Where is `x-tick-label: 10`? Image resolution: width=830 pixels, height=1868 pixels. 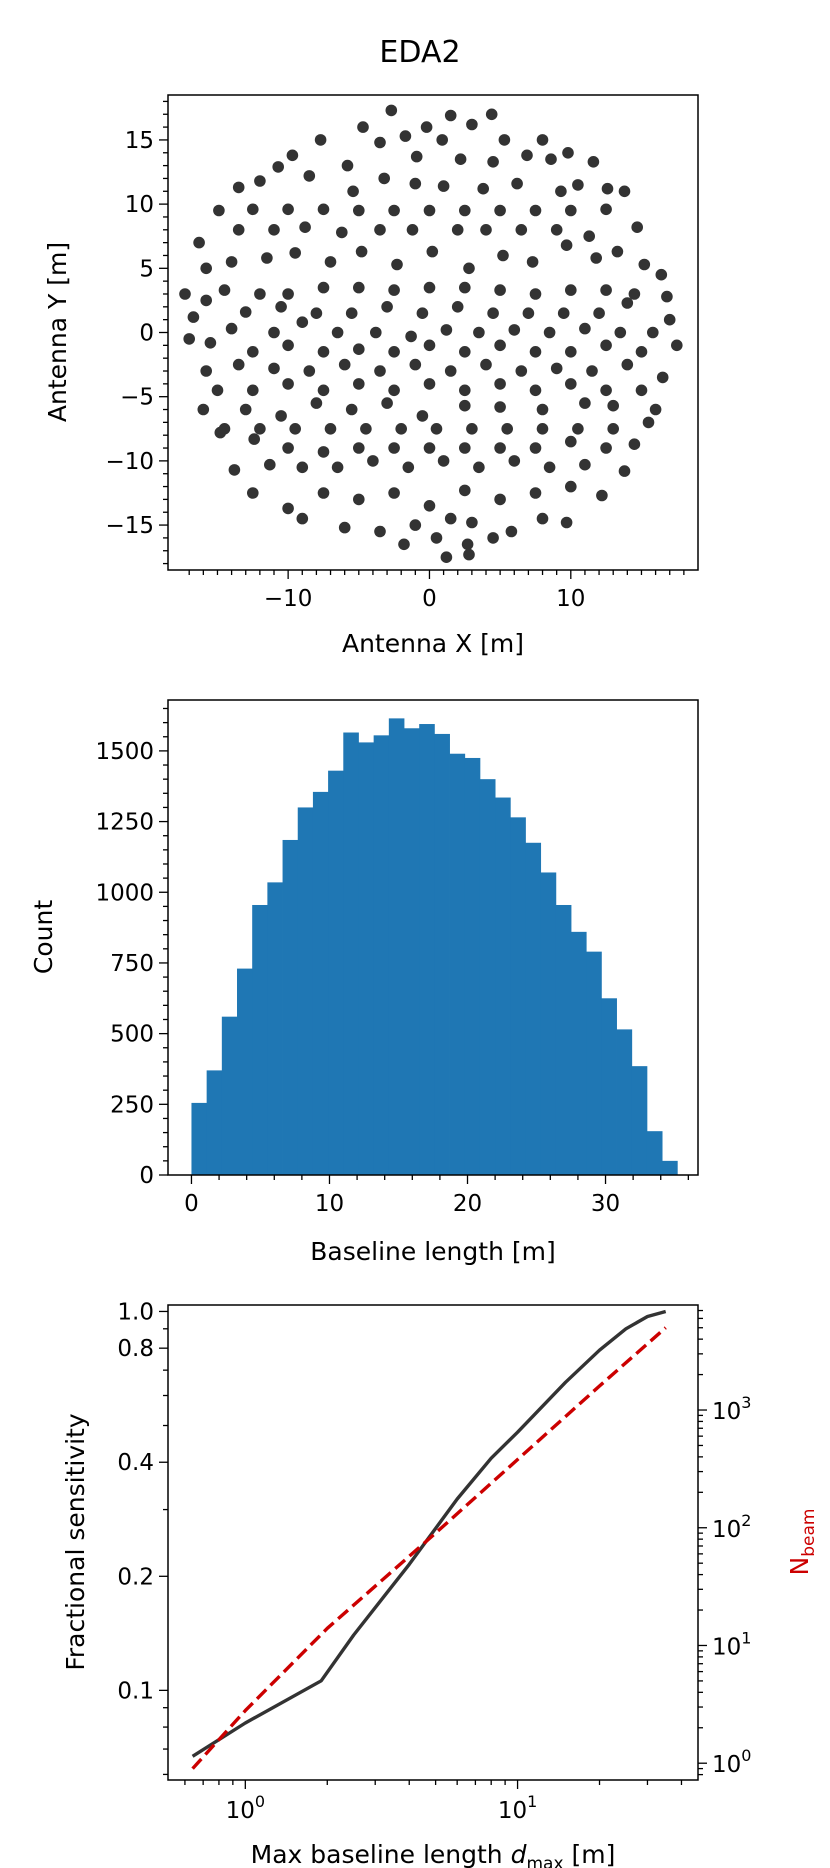
x-tick-label: 10 is located at coordinates (329, 1204).